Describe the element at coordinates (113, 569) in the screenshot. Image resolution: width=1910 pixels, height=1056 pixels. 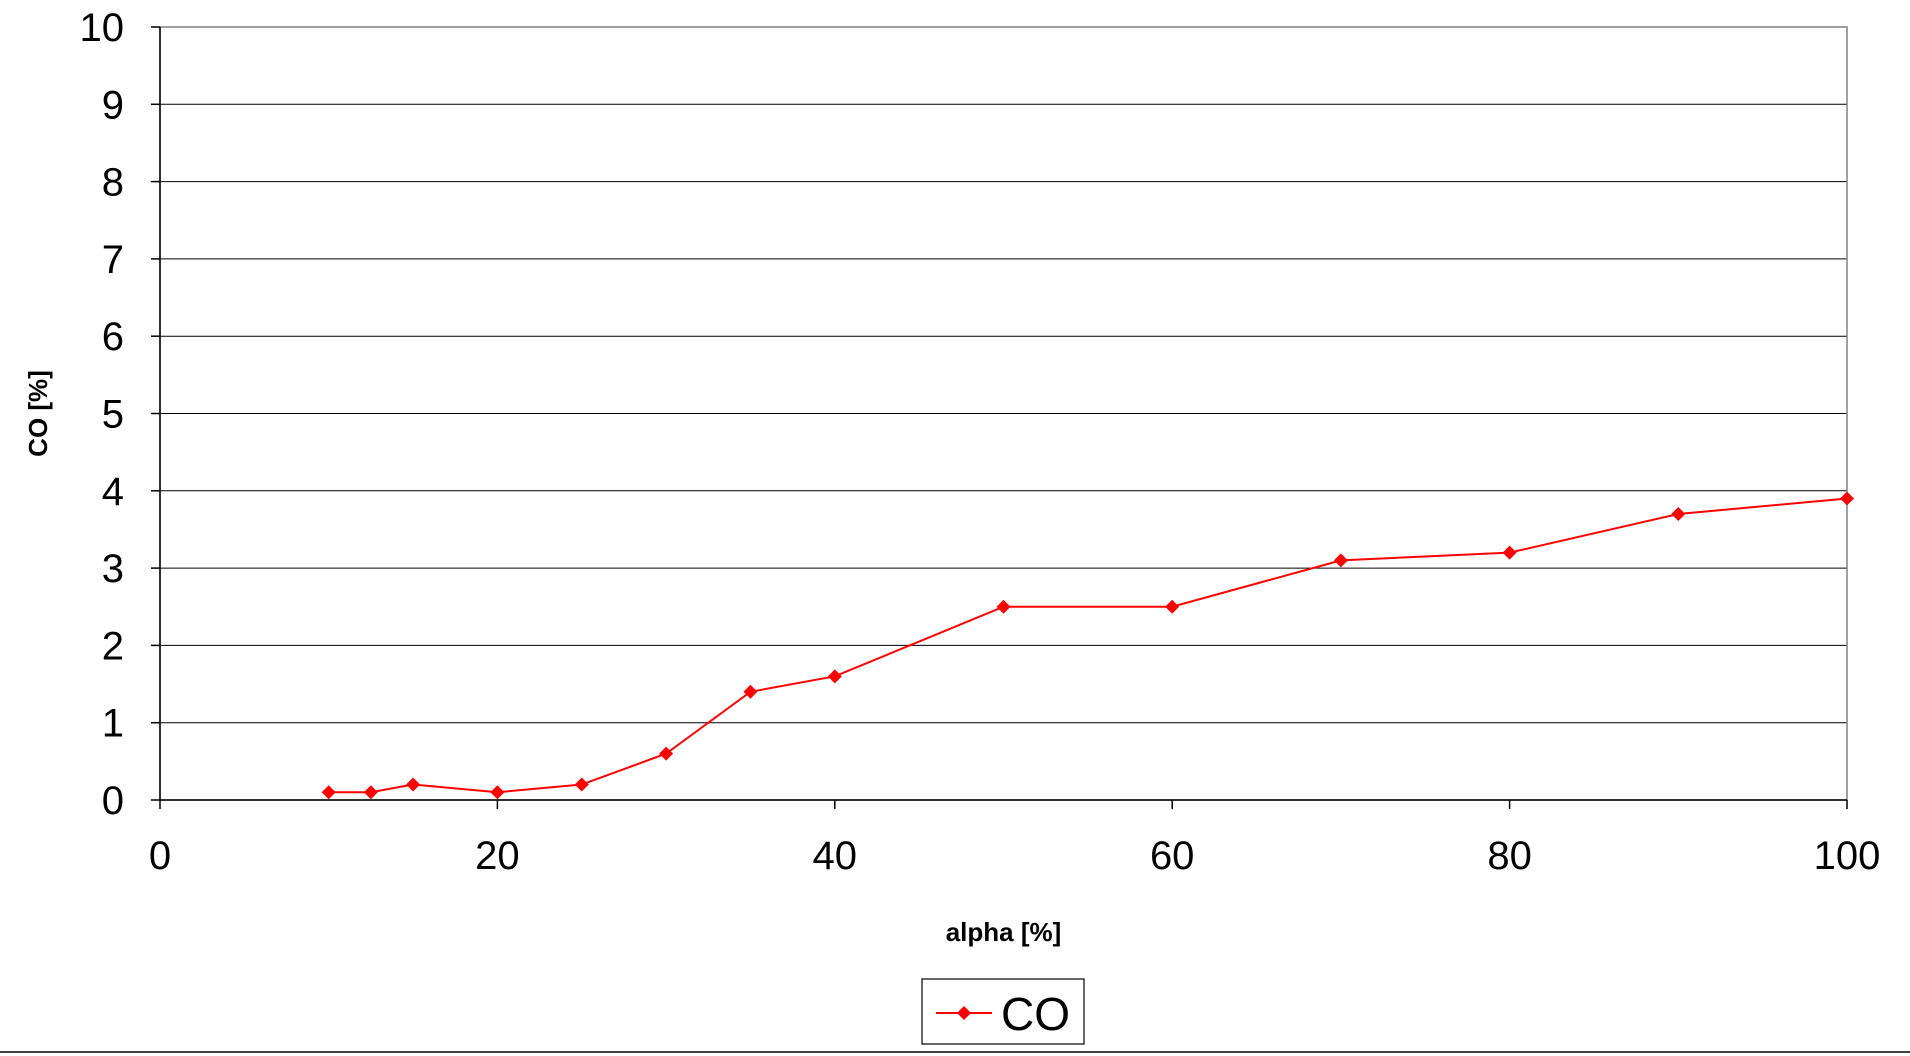
I see `y-tick-label: 3` at that location.